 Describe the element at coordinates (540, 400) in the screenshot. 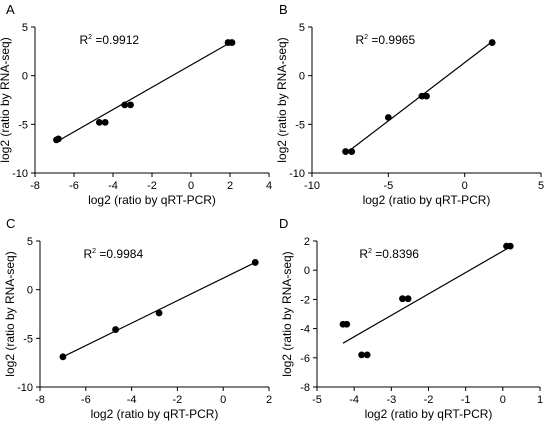

I see `x-tick-label: 1` at that location.